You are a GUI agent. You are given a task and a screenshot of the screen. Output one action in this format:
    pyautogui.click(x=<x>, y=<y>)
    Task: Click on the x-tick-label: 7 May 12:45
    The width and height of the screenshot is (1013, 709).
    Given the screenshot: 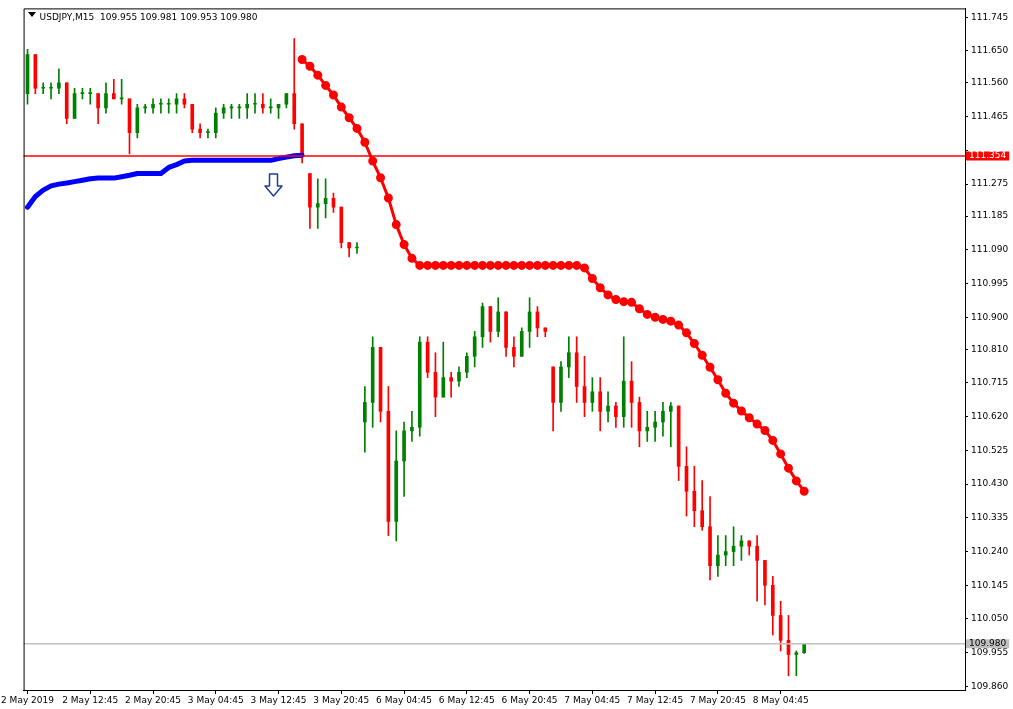 What is the action you would take?
    pyautogui.click(x=655, y=699)
    